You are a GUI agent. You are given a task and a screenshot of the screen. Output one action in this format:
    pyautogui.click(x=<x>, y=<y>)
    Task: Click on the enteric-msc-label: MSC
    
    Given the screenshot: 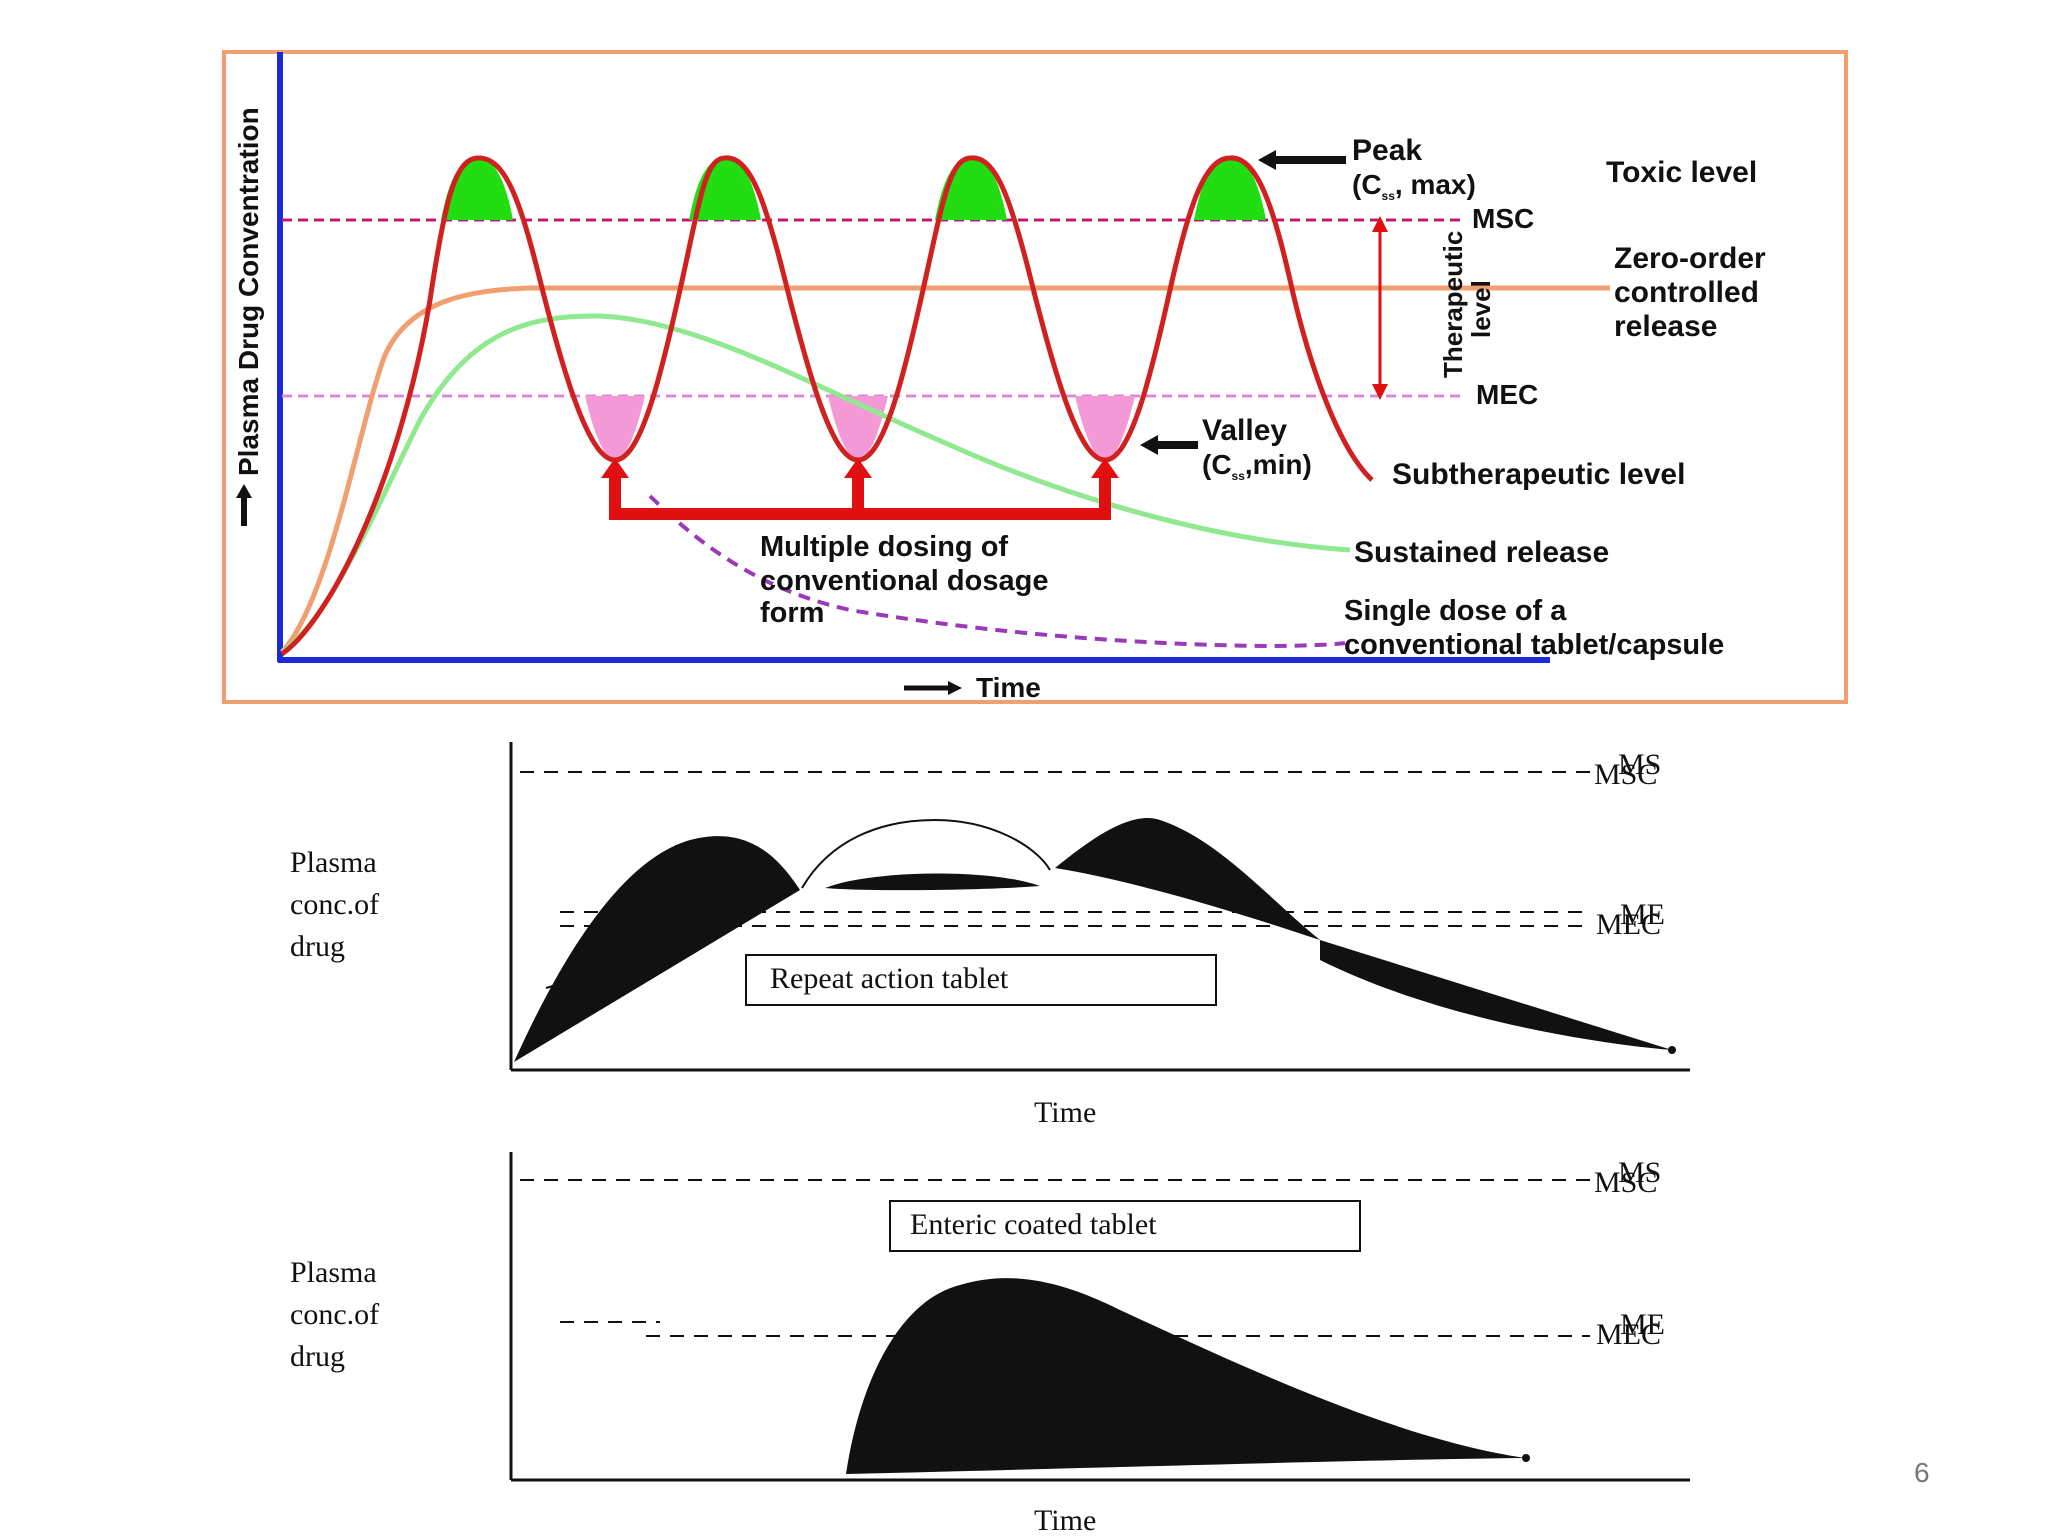 What is the action you would take?
    pyautogui.click(x=1625, y=1182)
    